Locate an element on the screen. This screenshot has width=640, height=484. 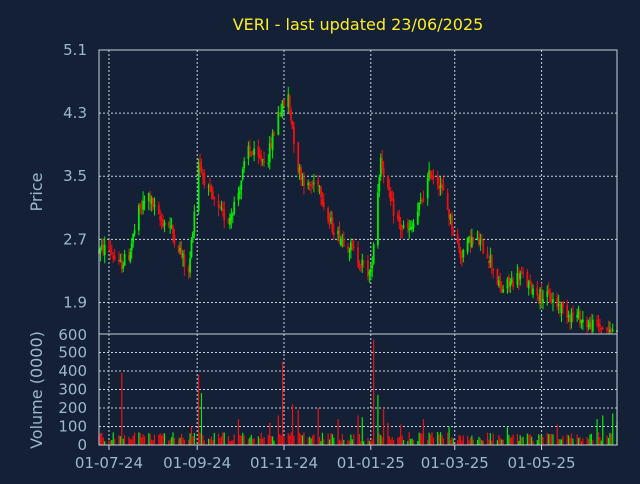
x-tick-label: 01-07-24 is located at coordinates (109, 463).